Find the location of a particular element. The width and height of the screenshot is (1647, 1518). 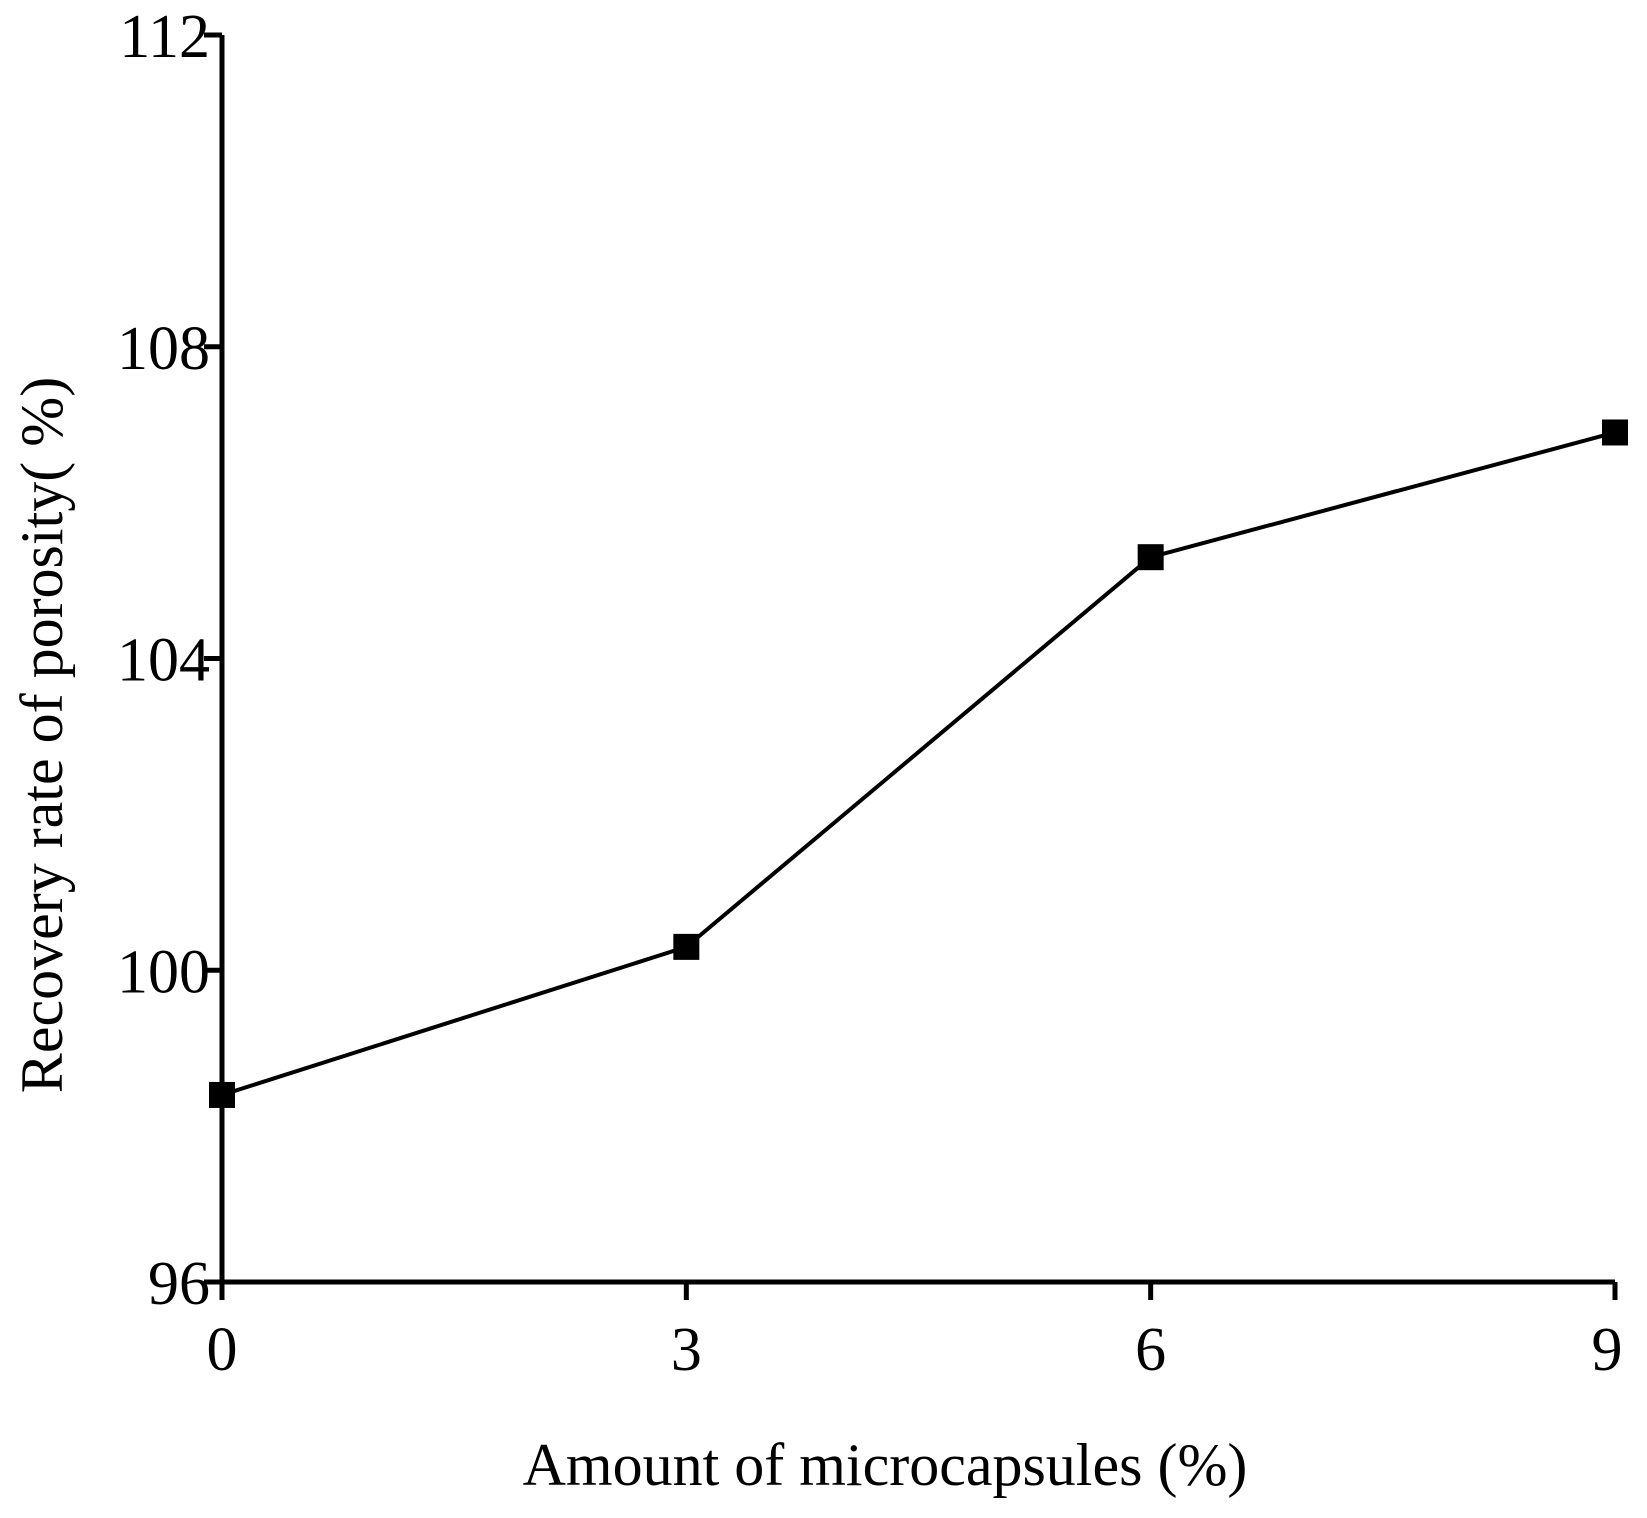

x-tick-label-3: 3 is located at coordinates (686, 1350).